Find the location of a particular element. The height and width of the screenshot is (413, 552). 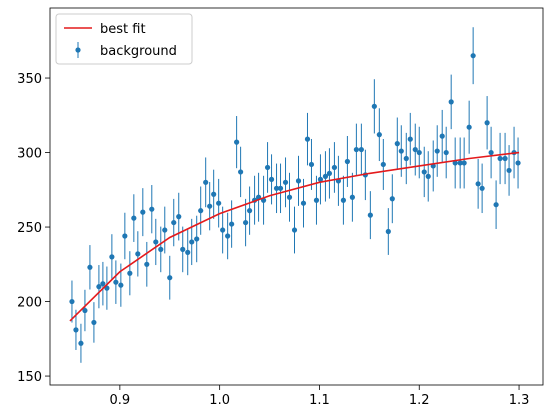

legend-box is located at coordinates (124, 39).